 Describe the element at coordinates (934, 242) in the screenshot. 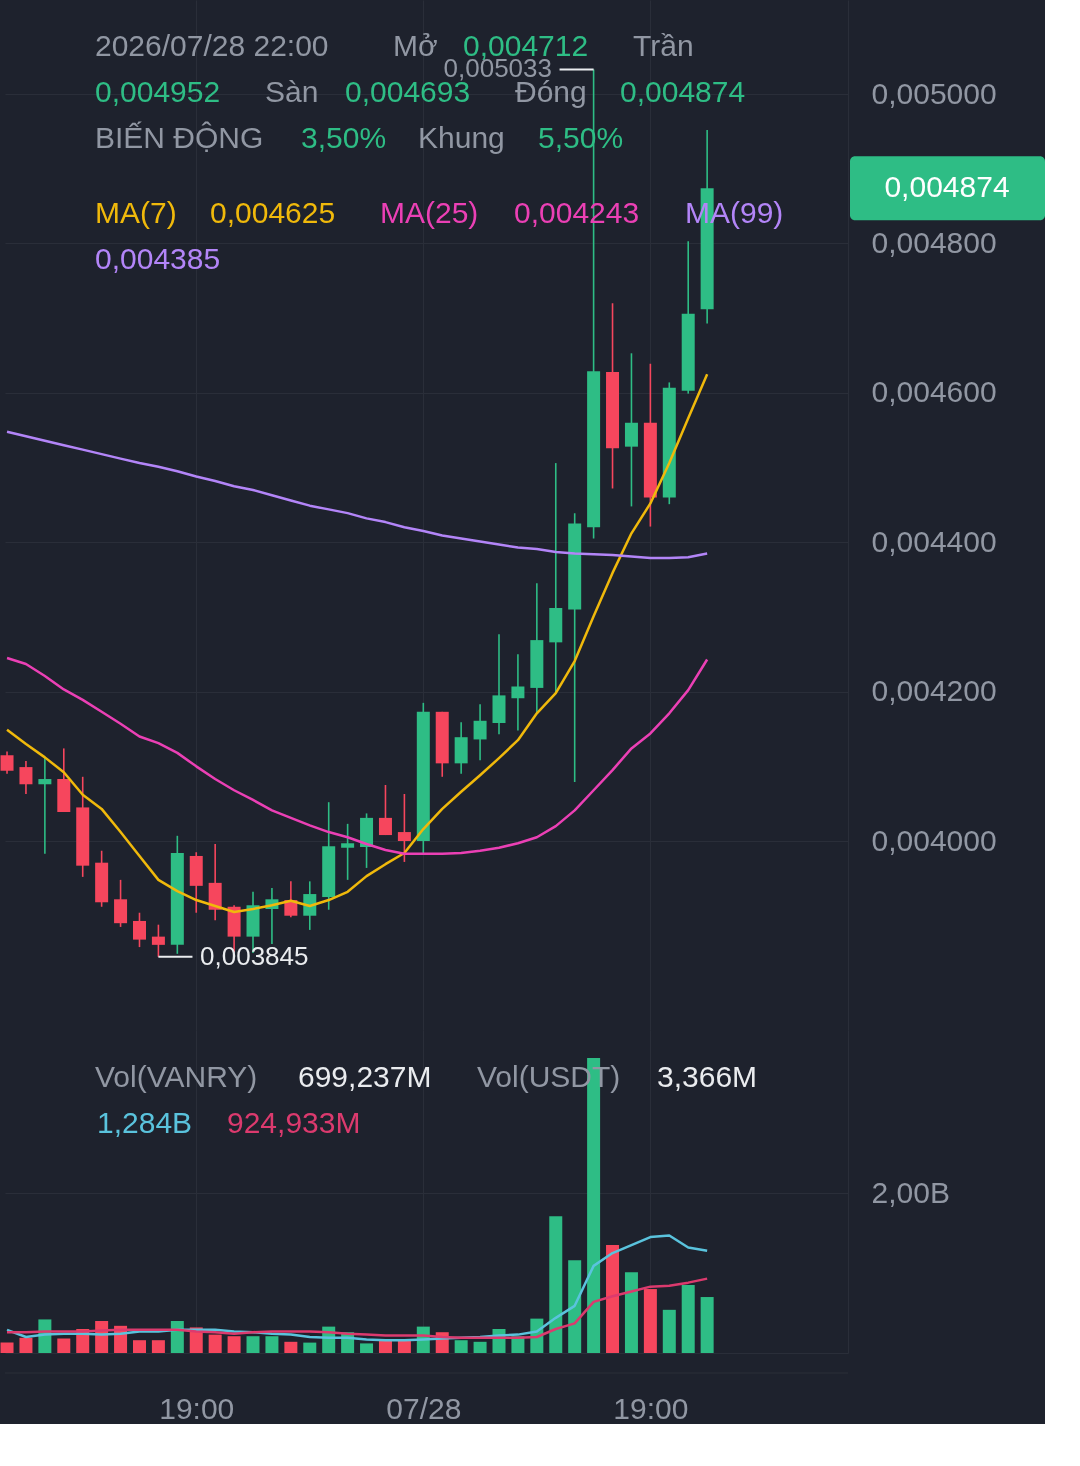

I see `y-tick-label: 0,004800` at that location.